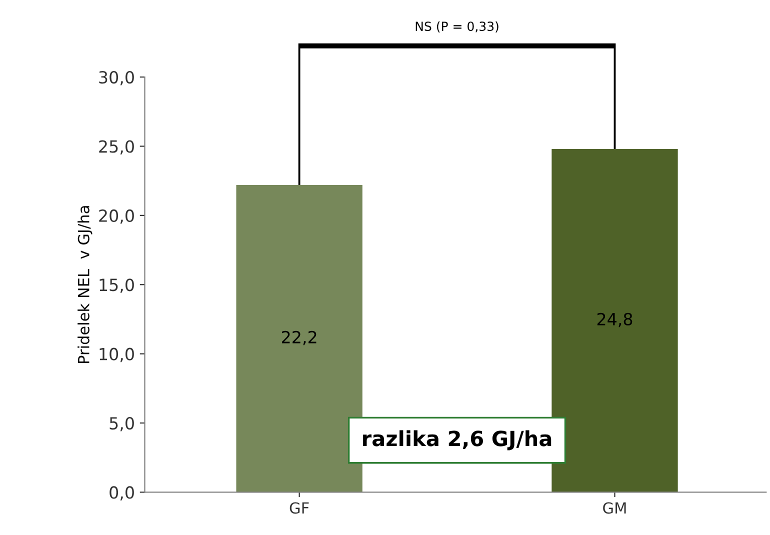 This screenshot has height=535, width=770. Describe the element at coordinates (299, 508) in the screenshot. I see `x-tick-label: GF` at that location.